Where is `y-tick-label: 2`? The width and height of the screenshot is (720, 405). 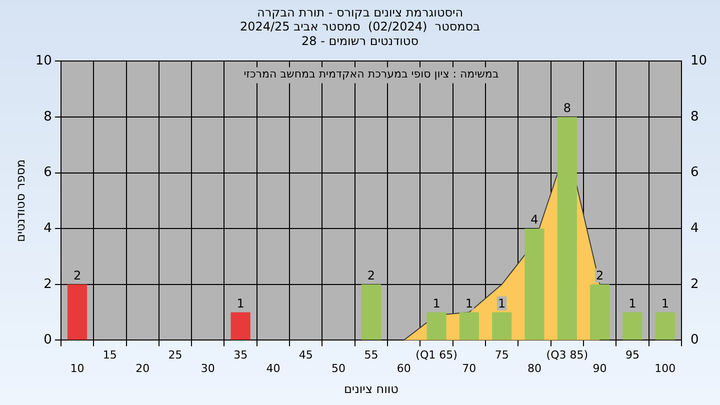 y-tick-label: 2 is located at coordinates (48, 284).